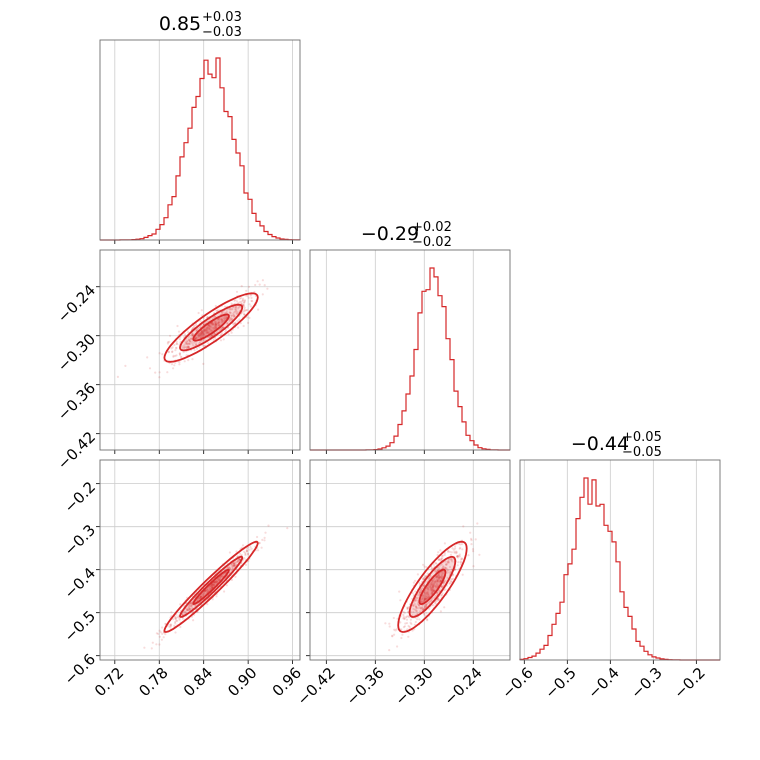 This screenshot has height=760, width=760. I want to click on param-minus-1: −0.02, so click(432, 242).